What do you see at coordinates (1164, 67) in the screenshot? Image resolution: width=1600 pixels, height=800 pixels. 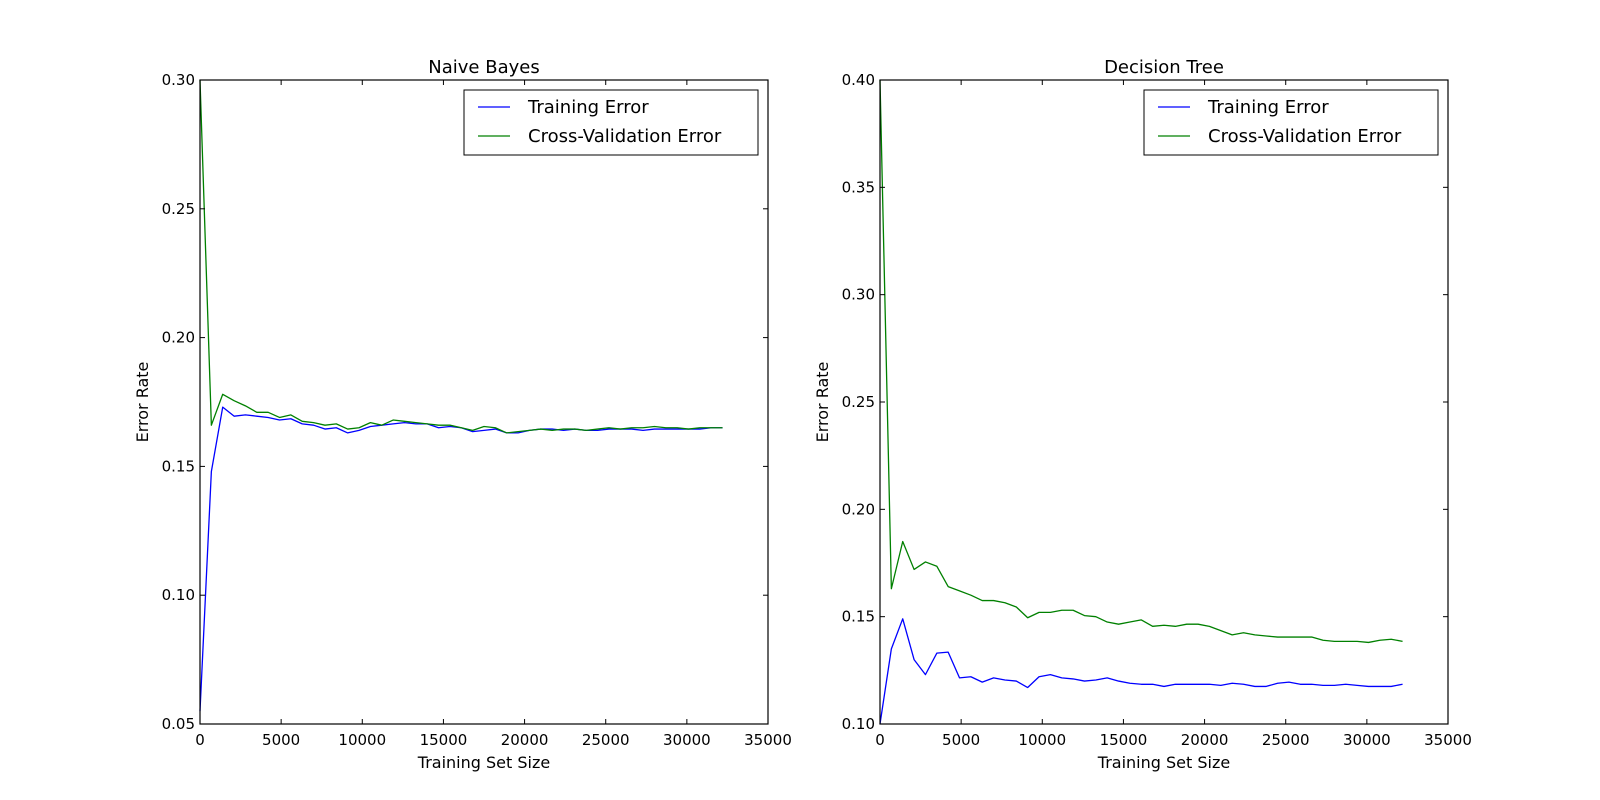 I see `chart-title: Decision Tree` at bounding box center [1164, 67].